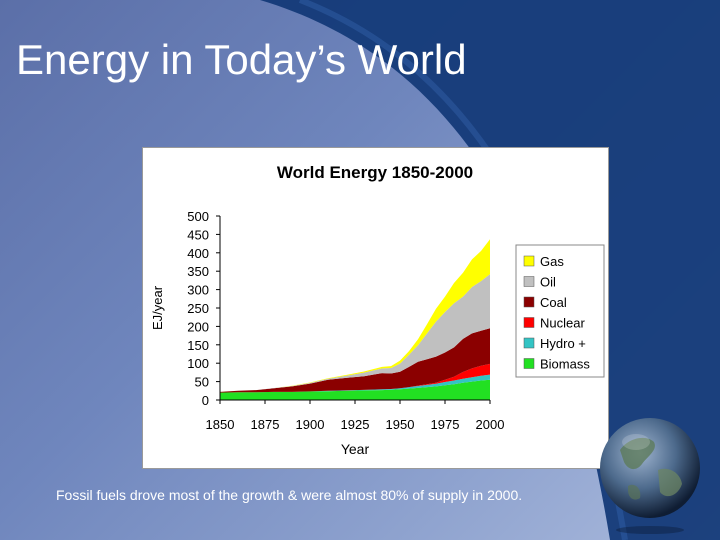 This screenshot has width=720, height=540. What do you see at coordinates (490, 424) in the screenshot?
I see `x-tick-label: 2000` at bounding box center [490, 424].